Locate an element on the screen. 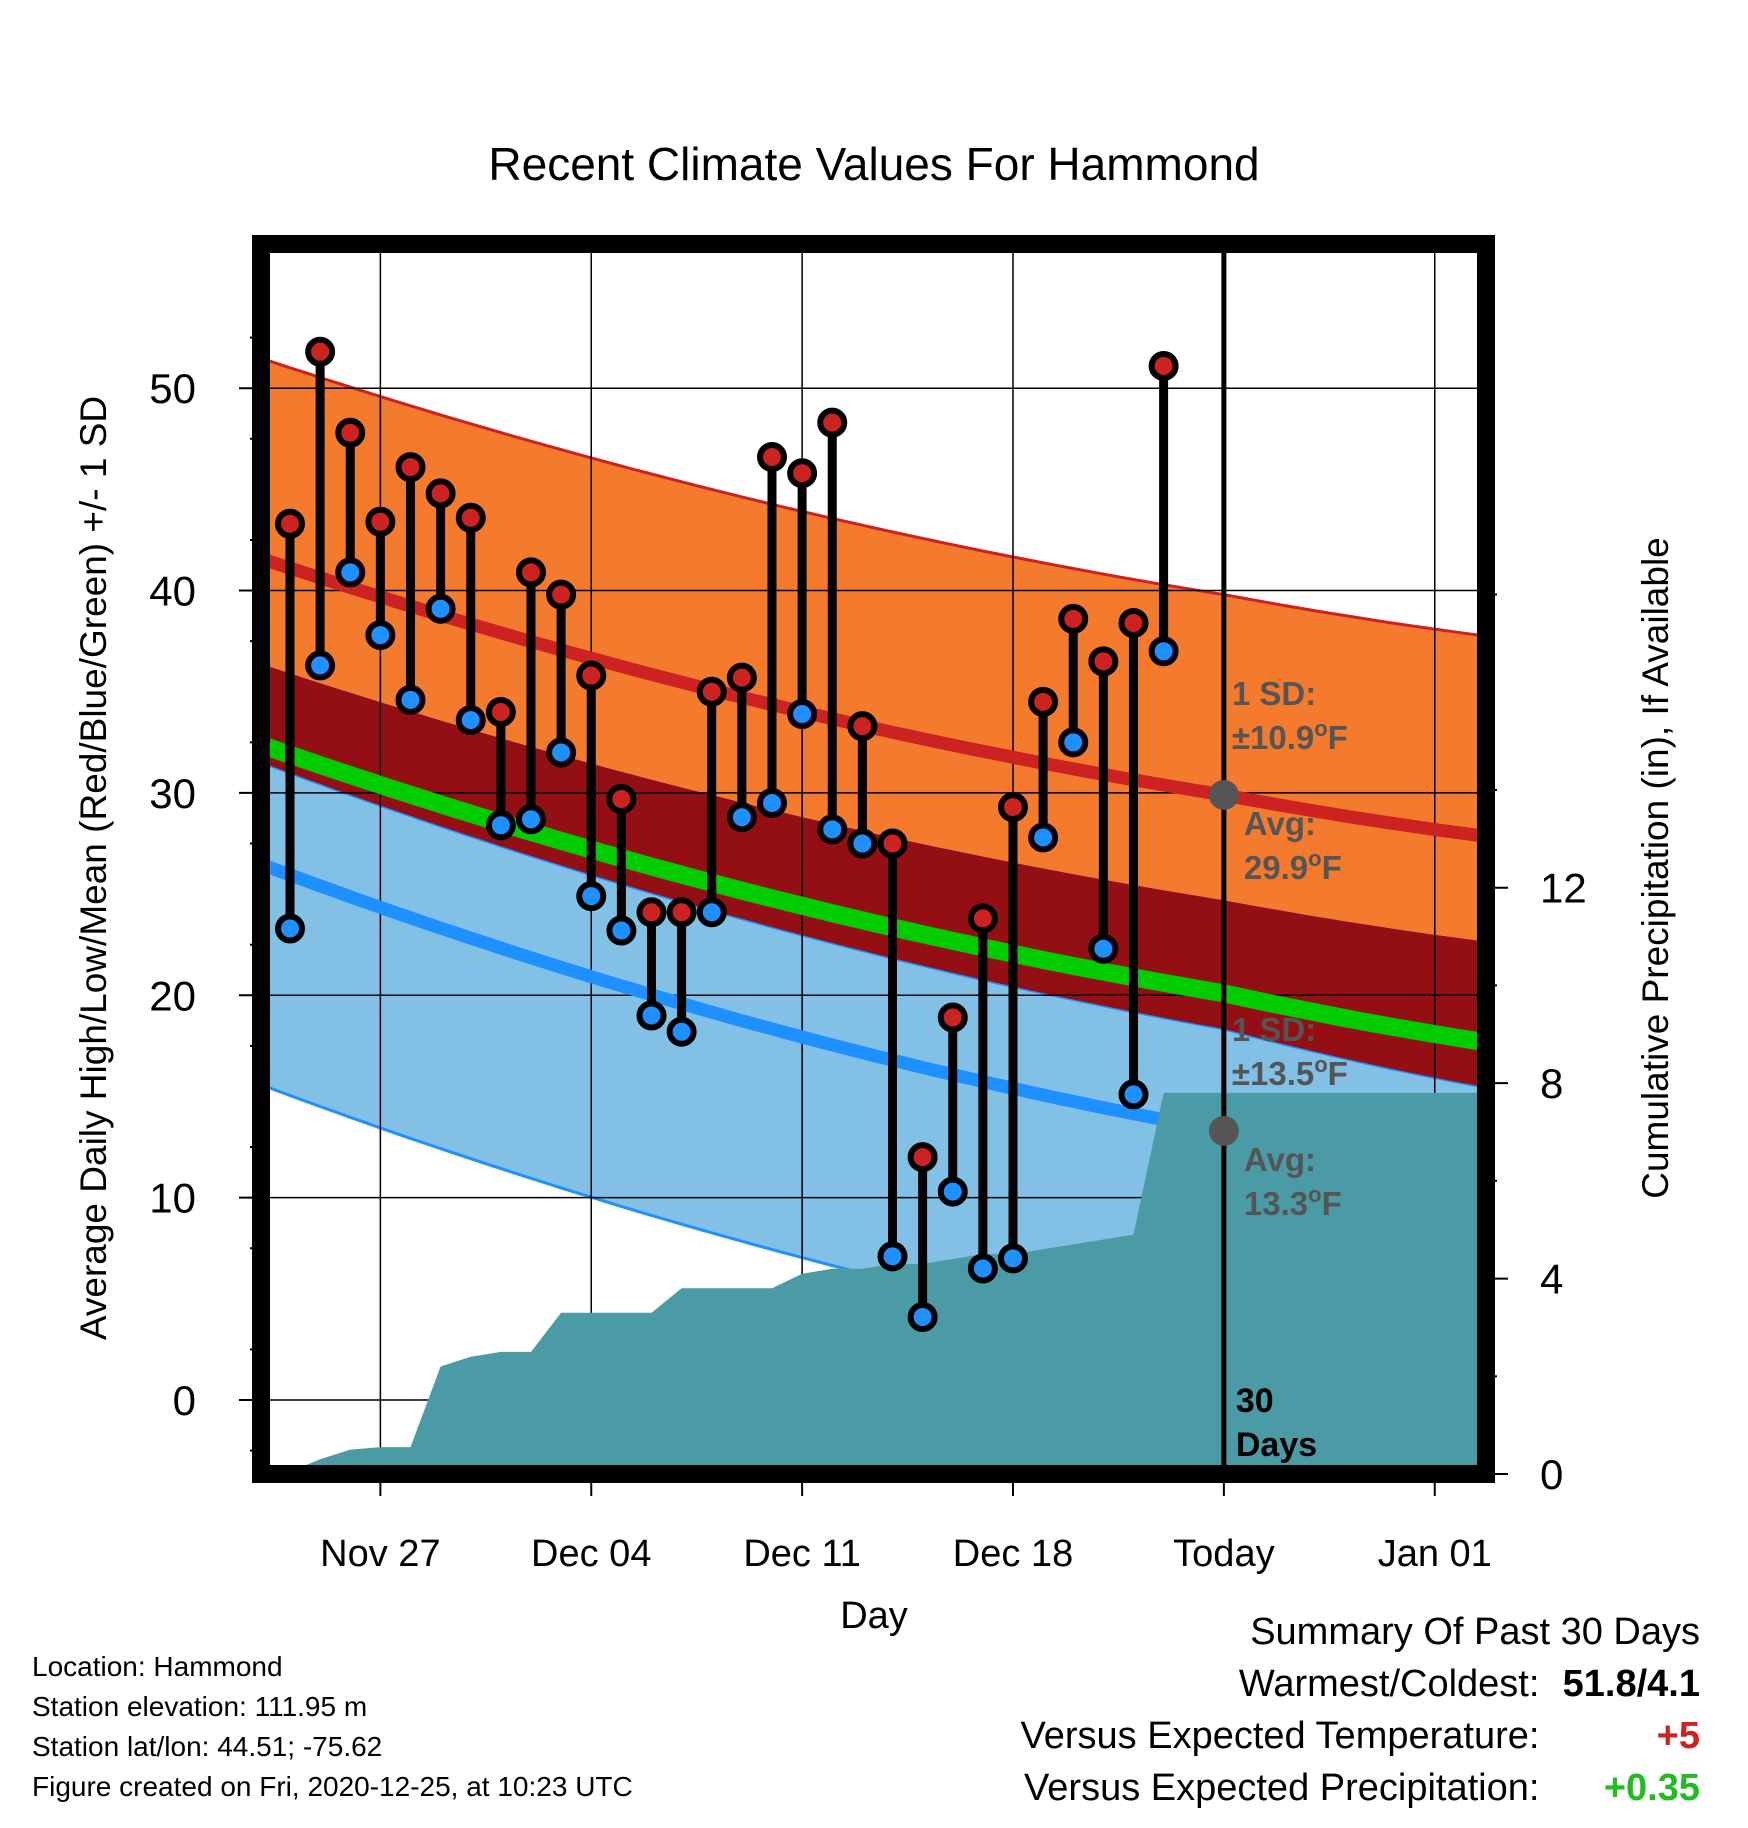 This screenshot has height=1828, width=1748. summary-warmest-row: Warmest/Coldest: 51.8/4.1 is located at coordinates (1360, 1684).